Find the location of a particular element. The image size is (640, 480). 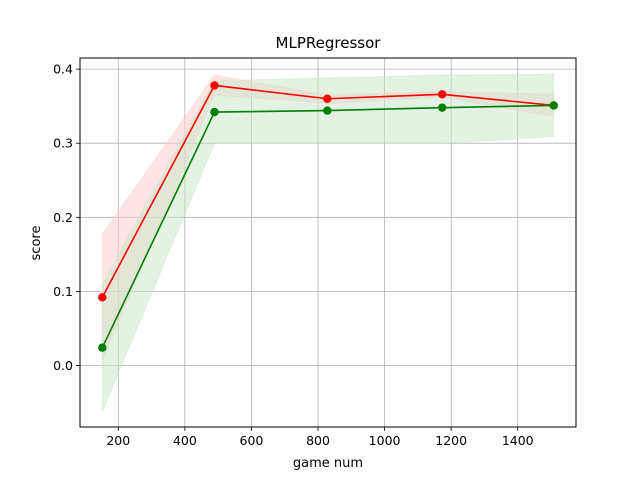

y-tick-label: 0.3 is located at coordinates (63, 143).